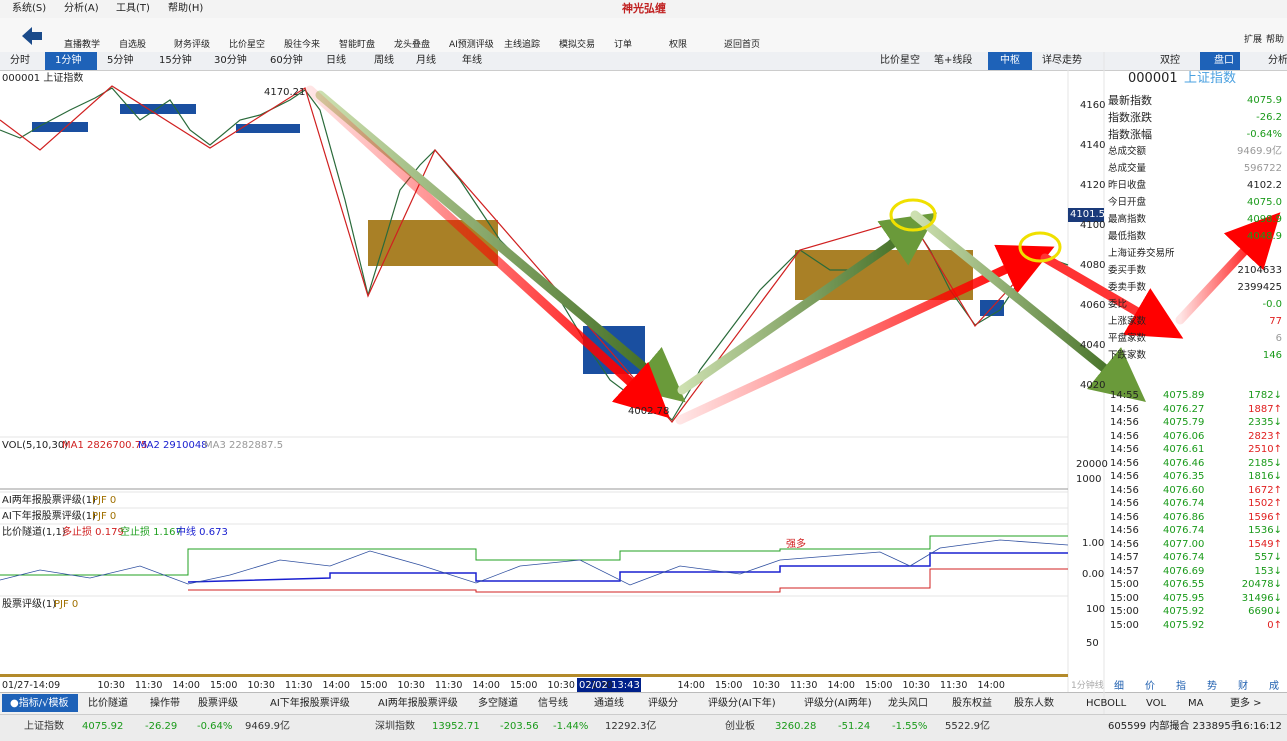  Describe the element at coordinates (471, 45) in the screenshot. I see `toolbar-button: AI预测评级` at that location.